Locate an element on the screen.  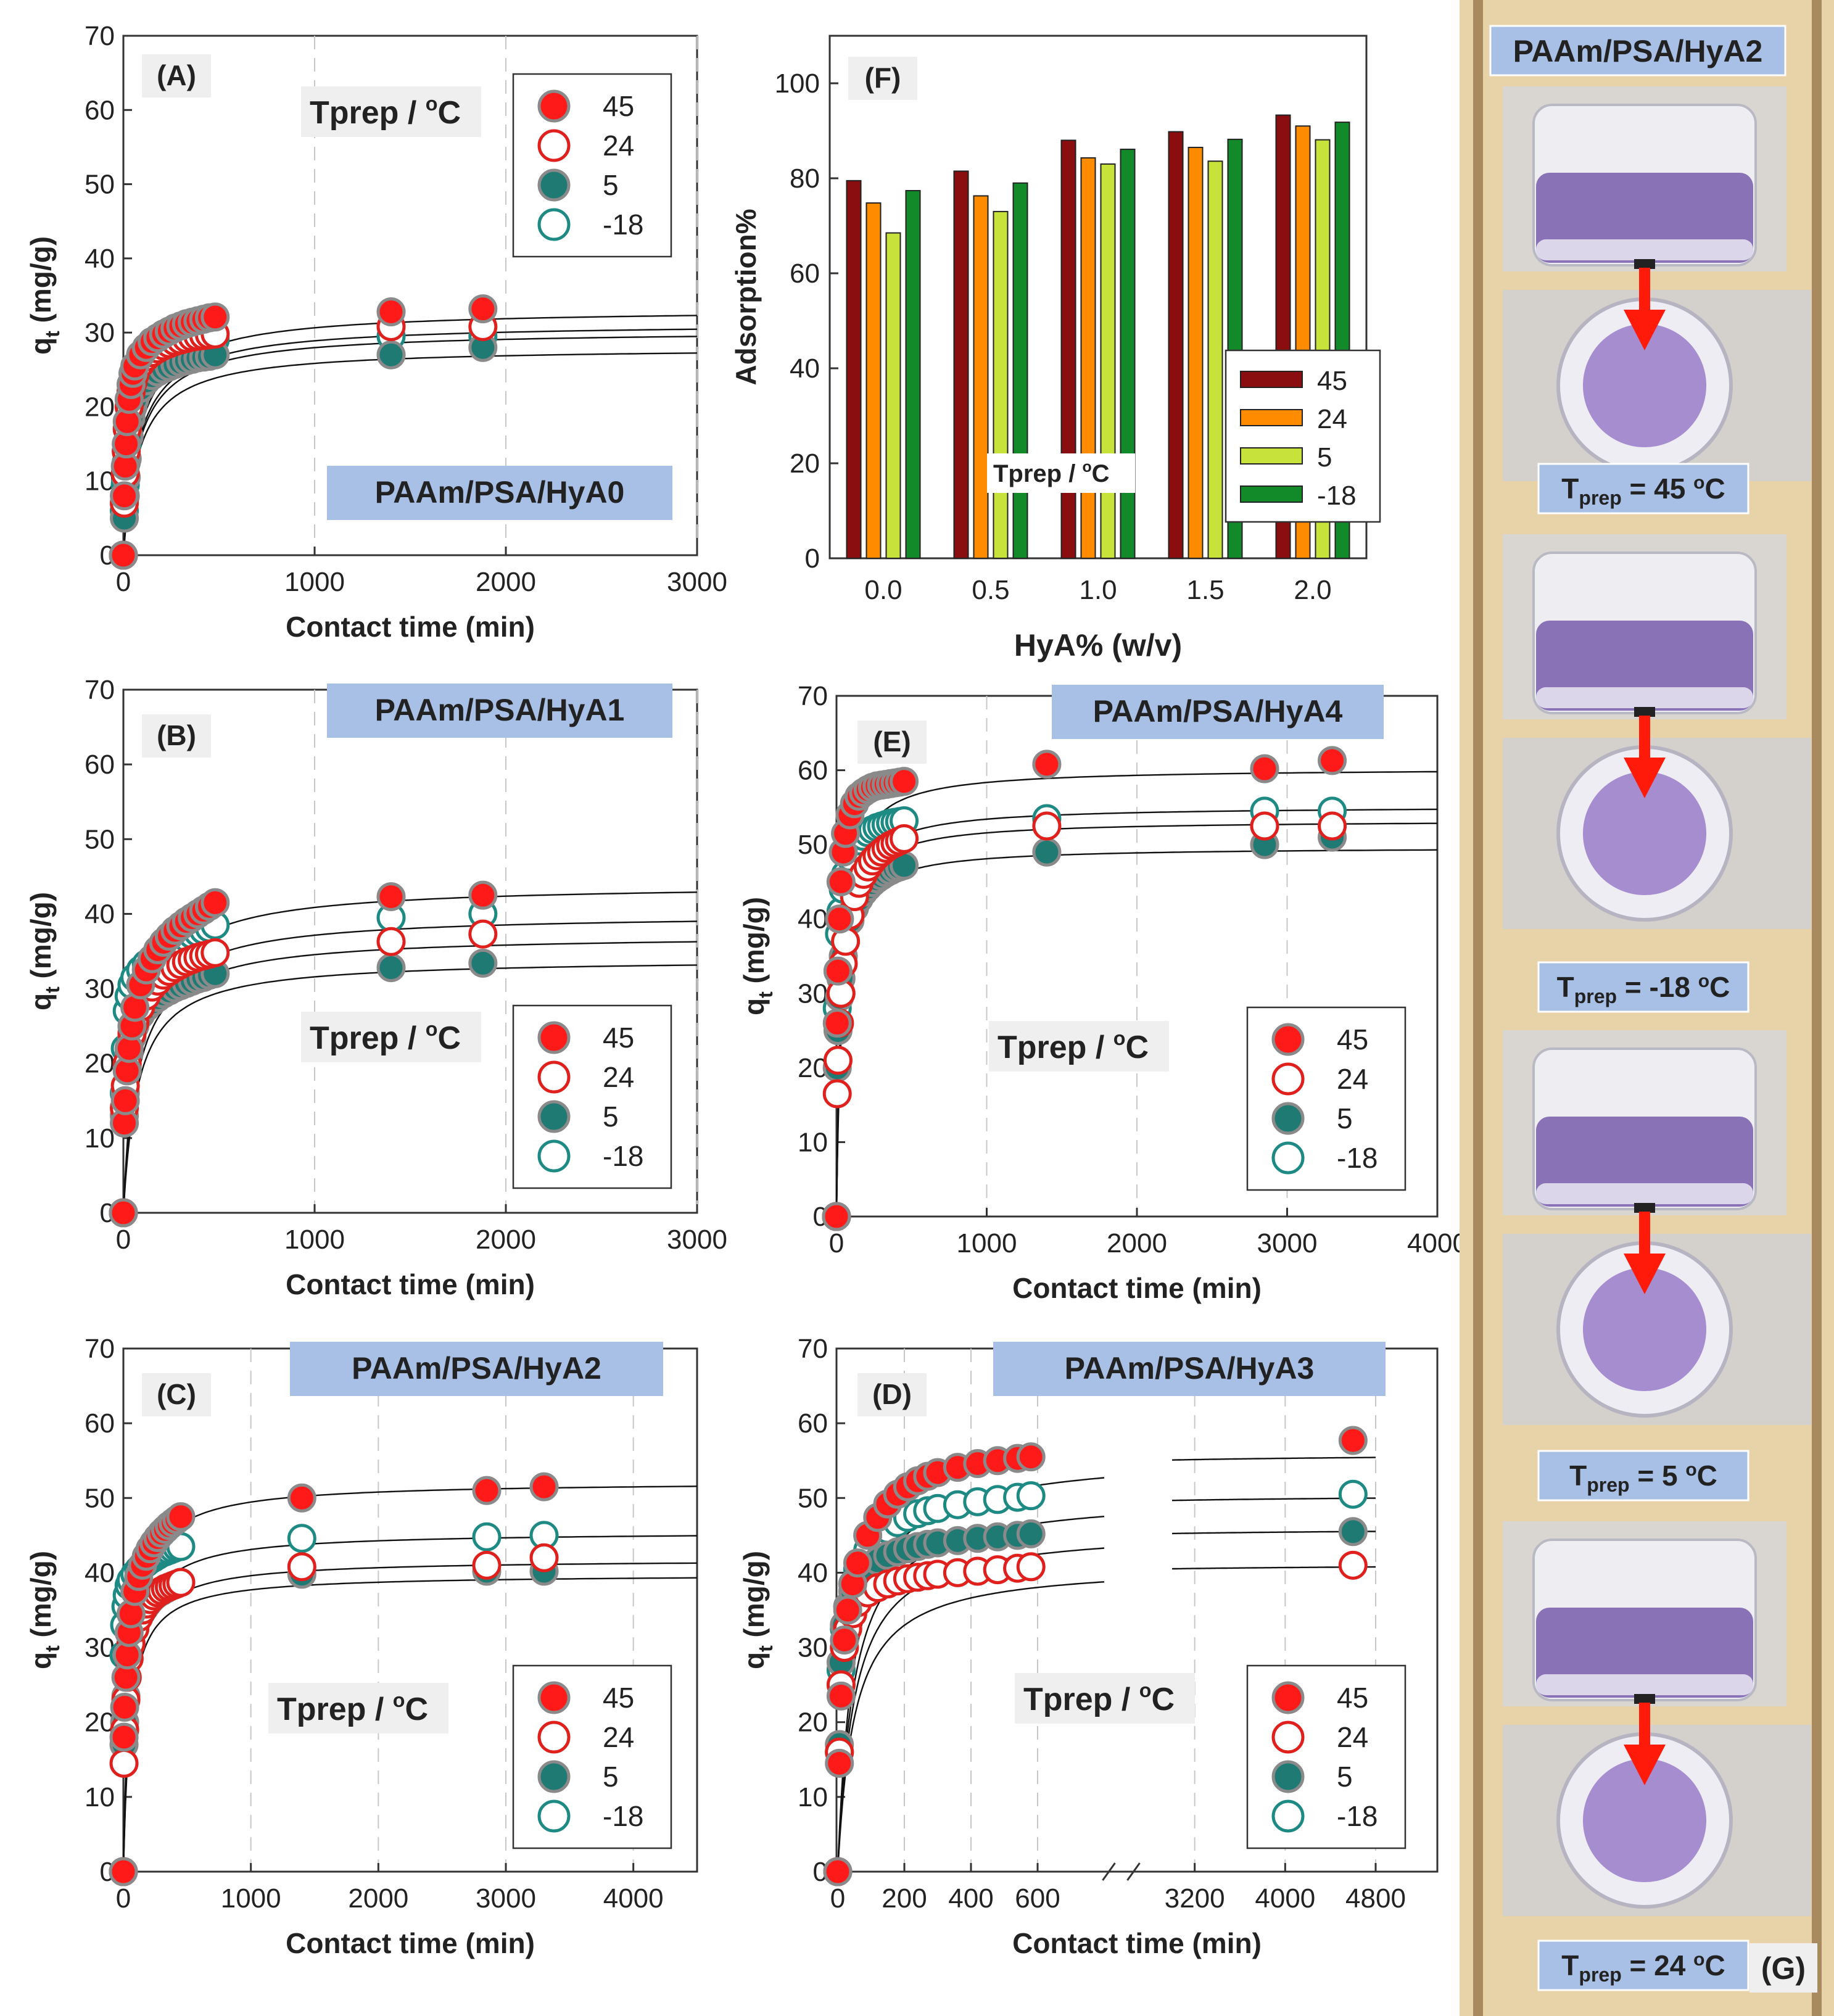
arrow-cap is located at coordinates (1644, 1208).